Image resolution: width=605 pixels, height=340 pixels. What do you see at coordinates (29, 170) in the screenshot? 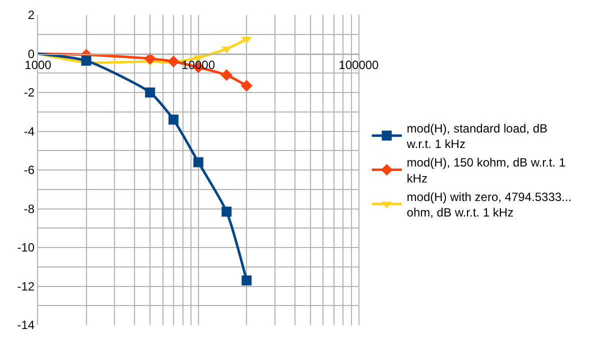
I see `y-tick-label: -6` at bounding box center [29, 170].